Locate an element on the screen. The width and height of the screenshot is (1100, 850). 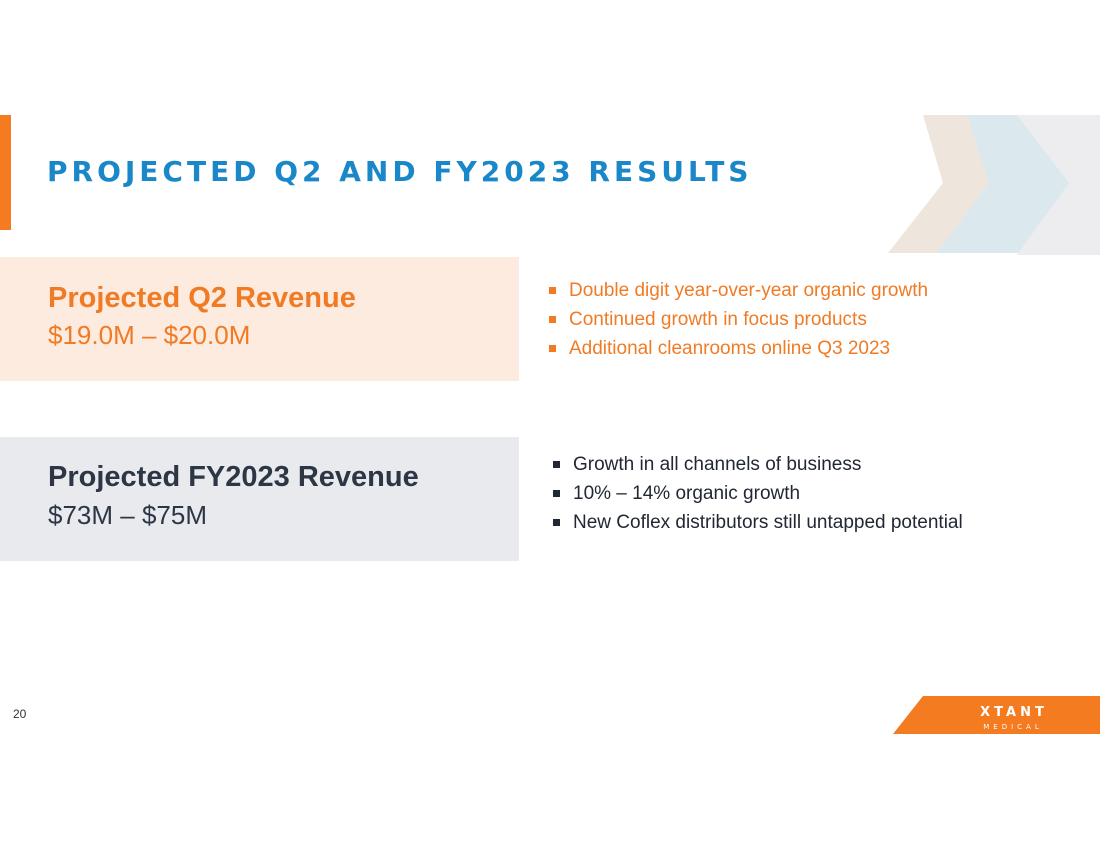
fy2023-revenue-value: $73M – $75M is located at coordinates (127, 515).